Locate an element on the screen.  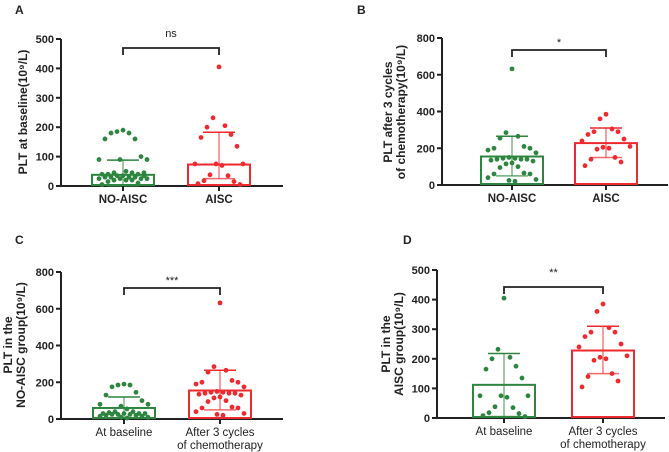
panel-label: A is located at coordinates (19, 10).